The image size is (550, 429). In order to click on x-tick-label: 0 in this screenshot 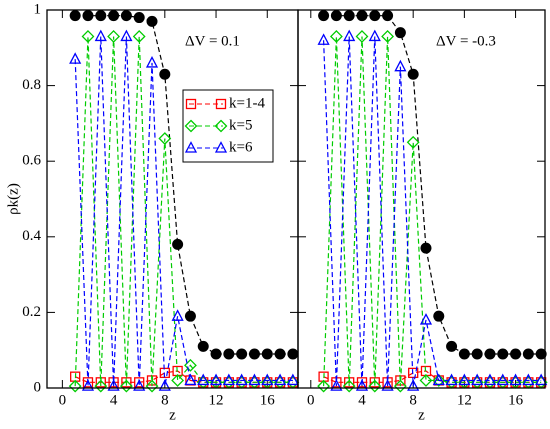, I will do `click(311, 400)`.